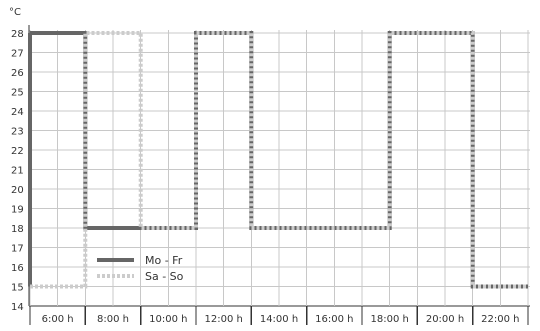 This screenshot has height=331, width=540. I want to click on y-axis-unit-label: °C, so click(15, 12).